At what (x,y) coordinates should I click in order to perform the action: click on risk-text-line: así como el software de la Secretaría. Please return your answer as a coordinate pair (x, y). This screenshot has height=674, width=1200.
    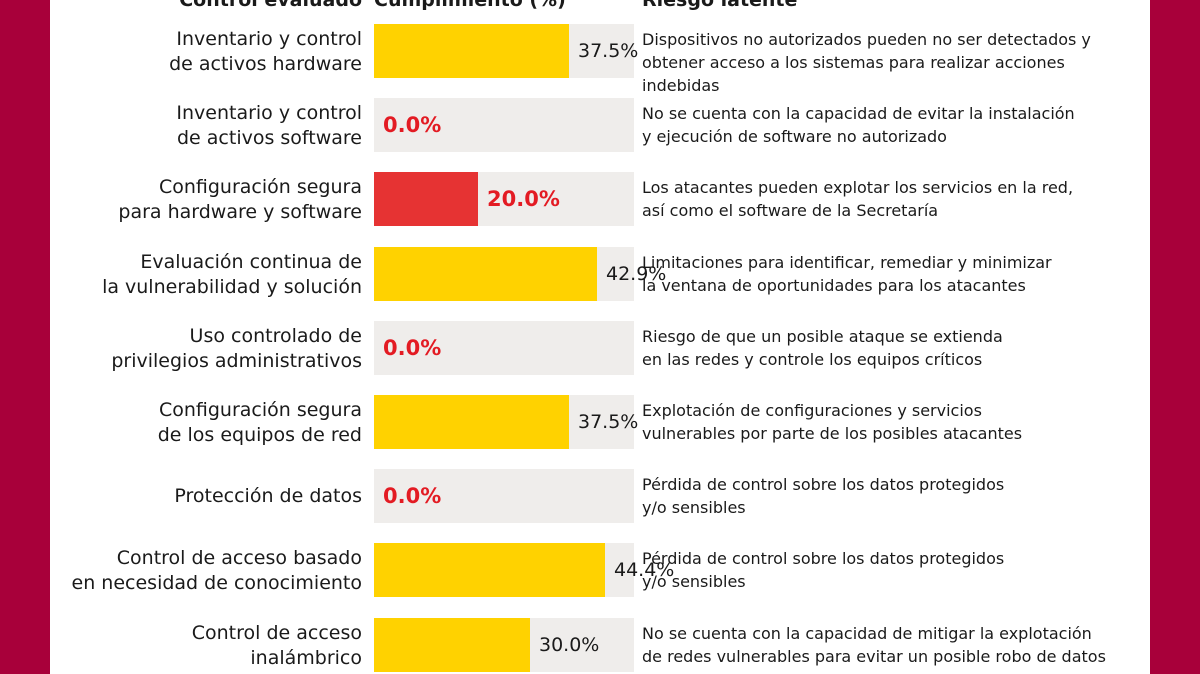
    Looking at the image, I should click on (790, 211).